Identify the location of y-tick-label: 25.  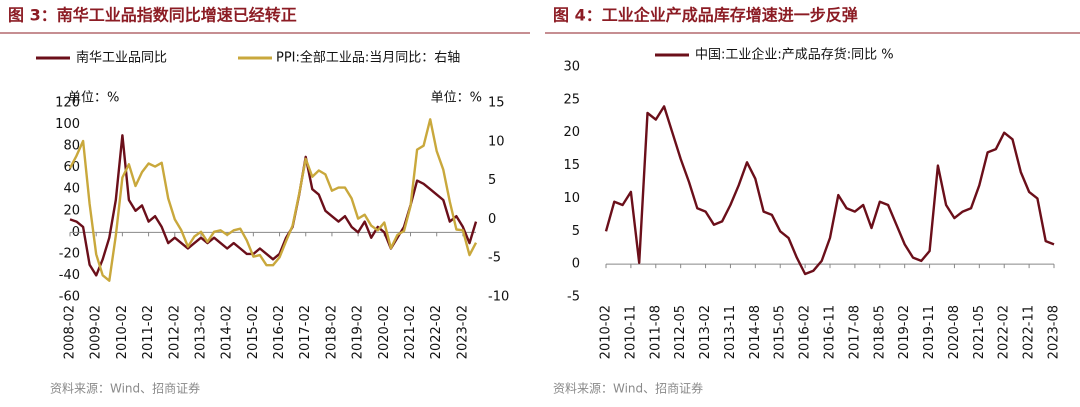
(571, 99).